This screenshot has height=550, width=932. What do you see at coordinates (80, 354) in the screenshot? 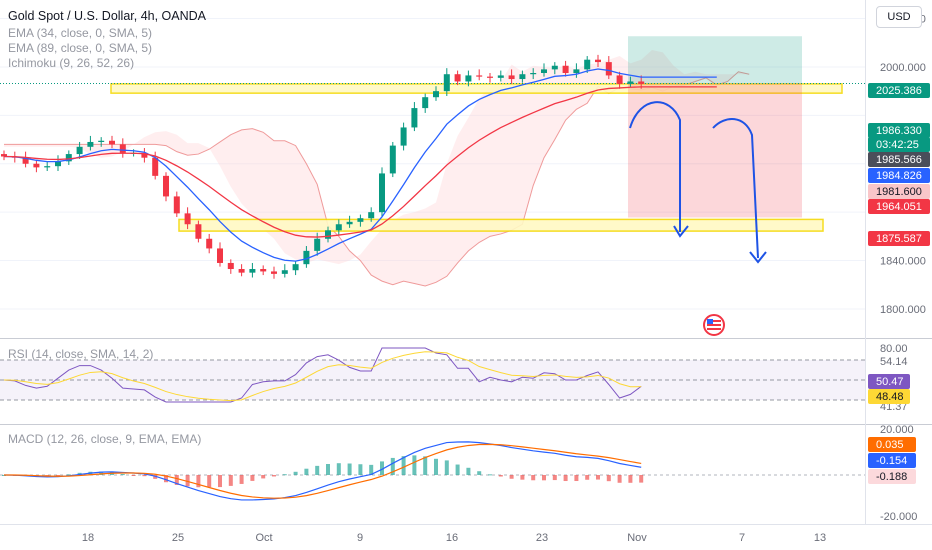
I see `rsi-label: RSI (14, close, SMA, 14, 2)` at bounding box center [80, 354].